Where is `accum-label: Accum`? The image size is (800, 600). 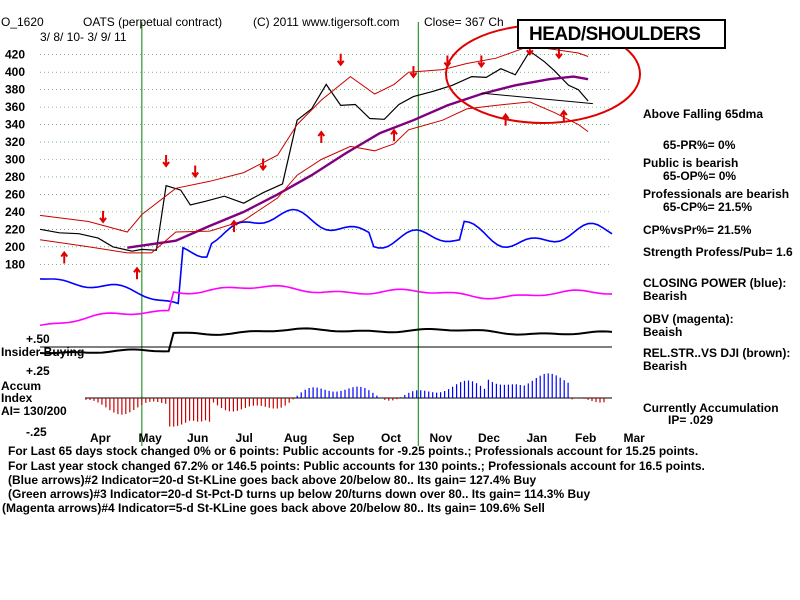
accum-label: Accum is located at coordinates (21, 386).